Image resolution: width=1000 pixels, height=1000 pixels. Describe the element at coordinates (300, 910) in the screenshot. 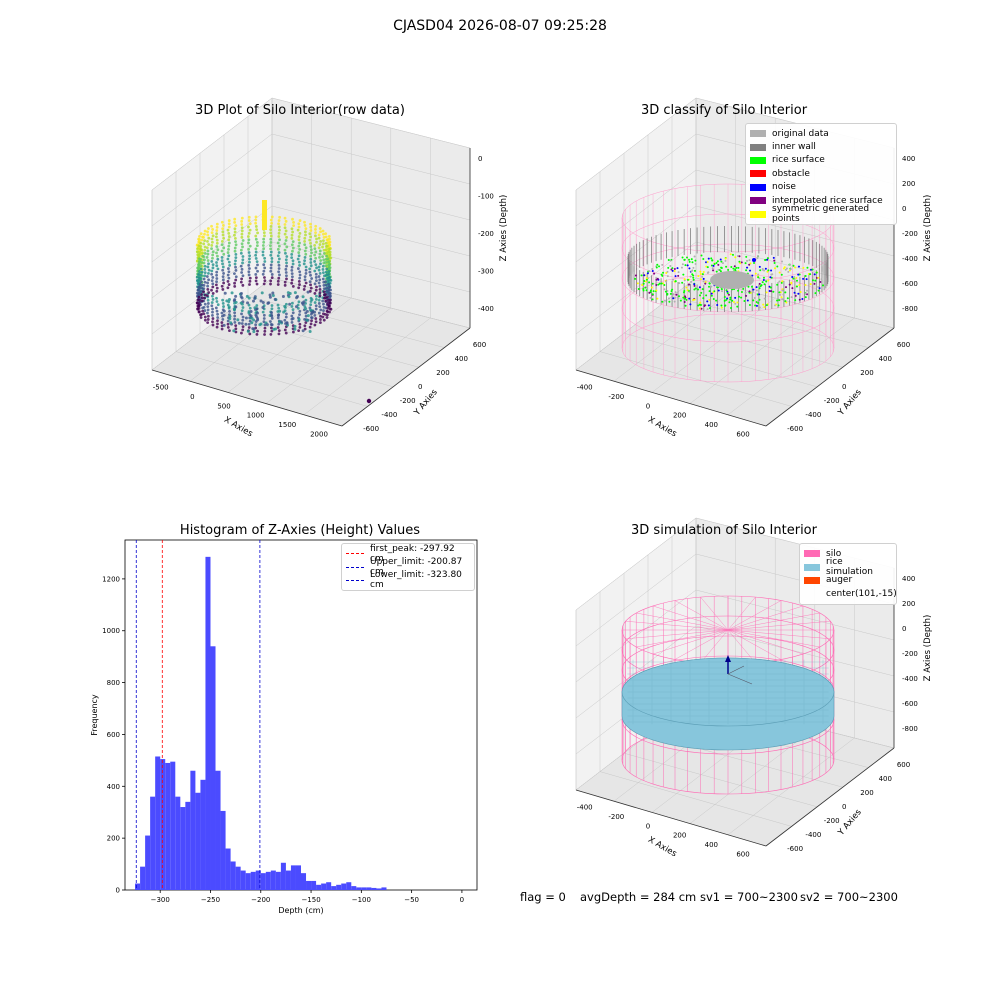

I see `x-axis-label: Depth (cm)` at that location.